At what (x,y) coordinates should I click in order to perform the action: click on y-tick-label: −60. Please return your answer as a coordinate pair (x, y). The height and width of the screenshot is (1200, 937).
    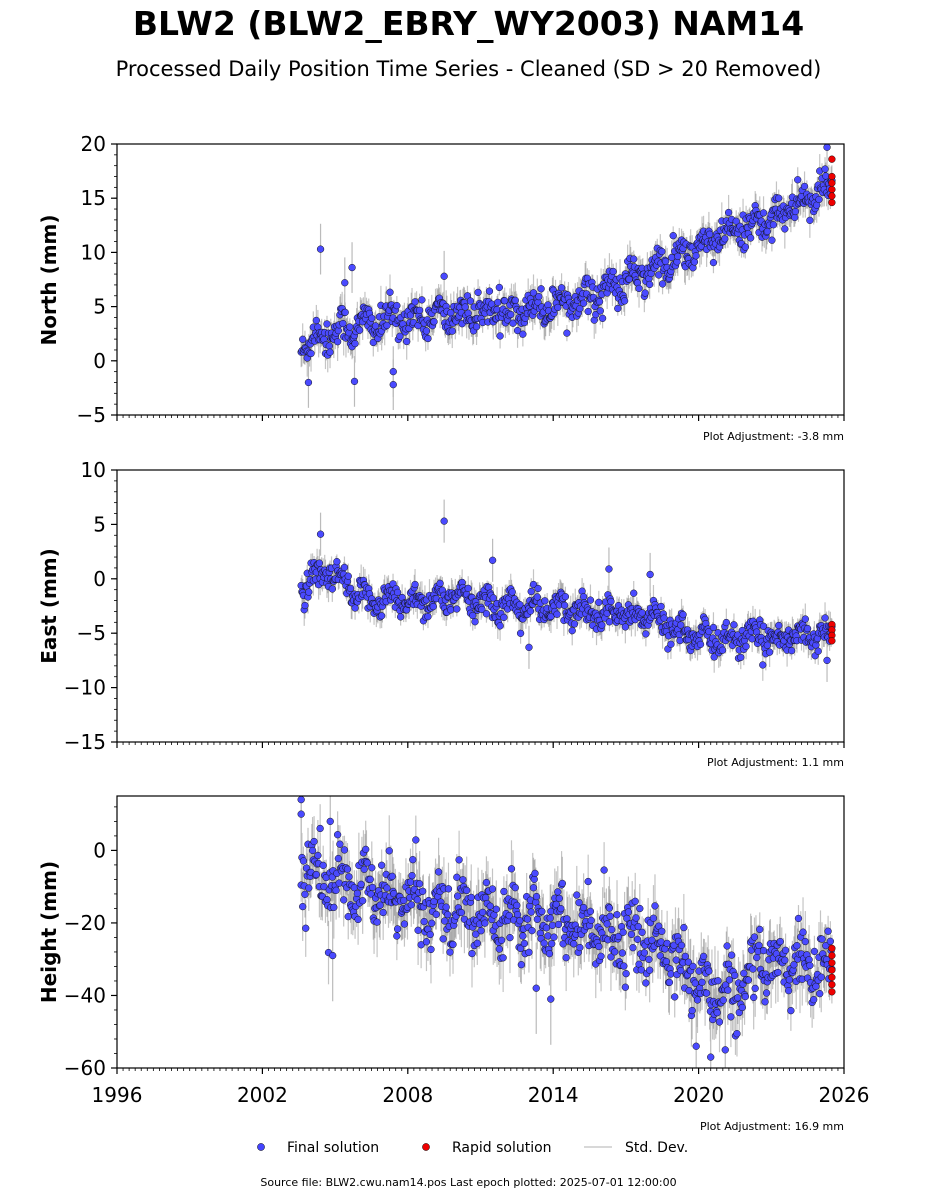
    Looking at the image, I should click on (85, 1068).